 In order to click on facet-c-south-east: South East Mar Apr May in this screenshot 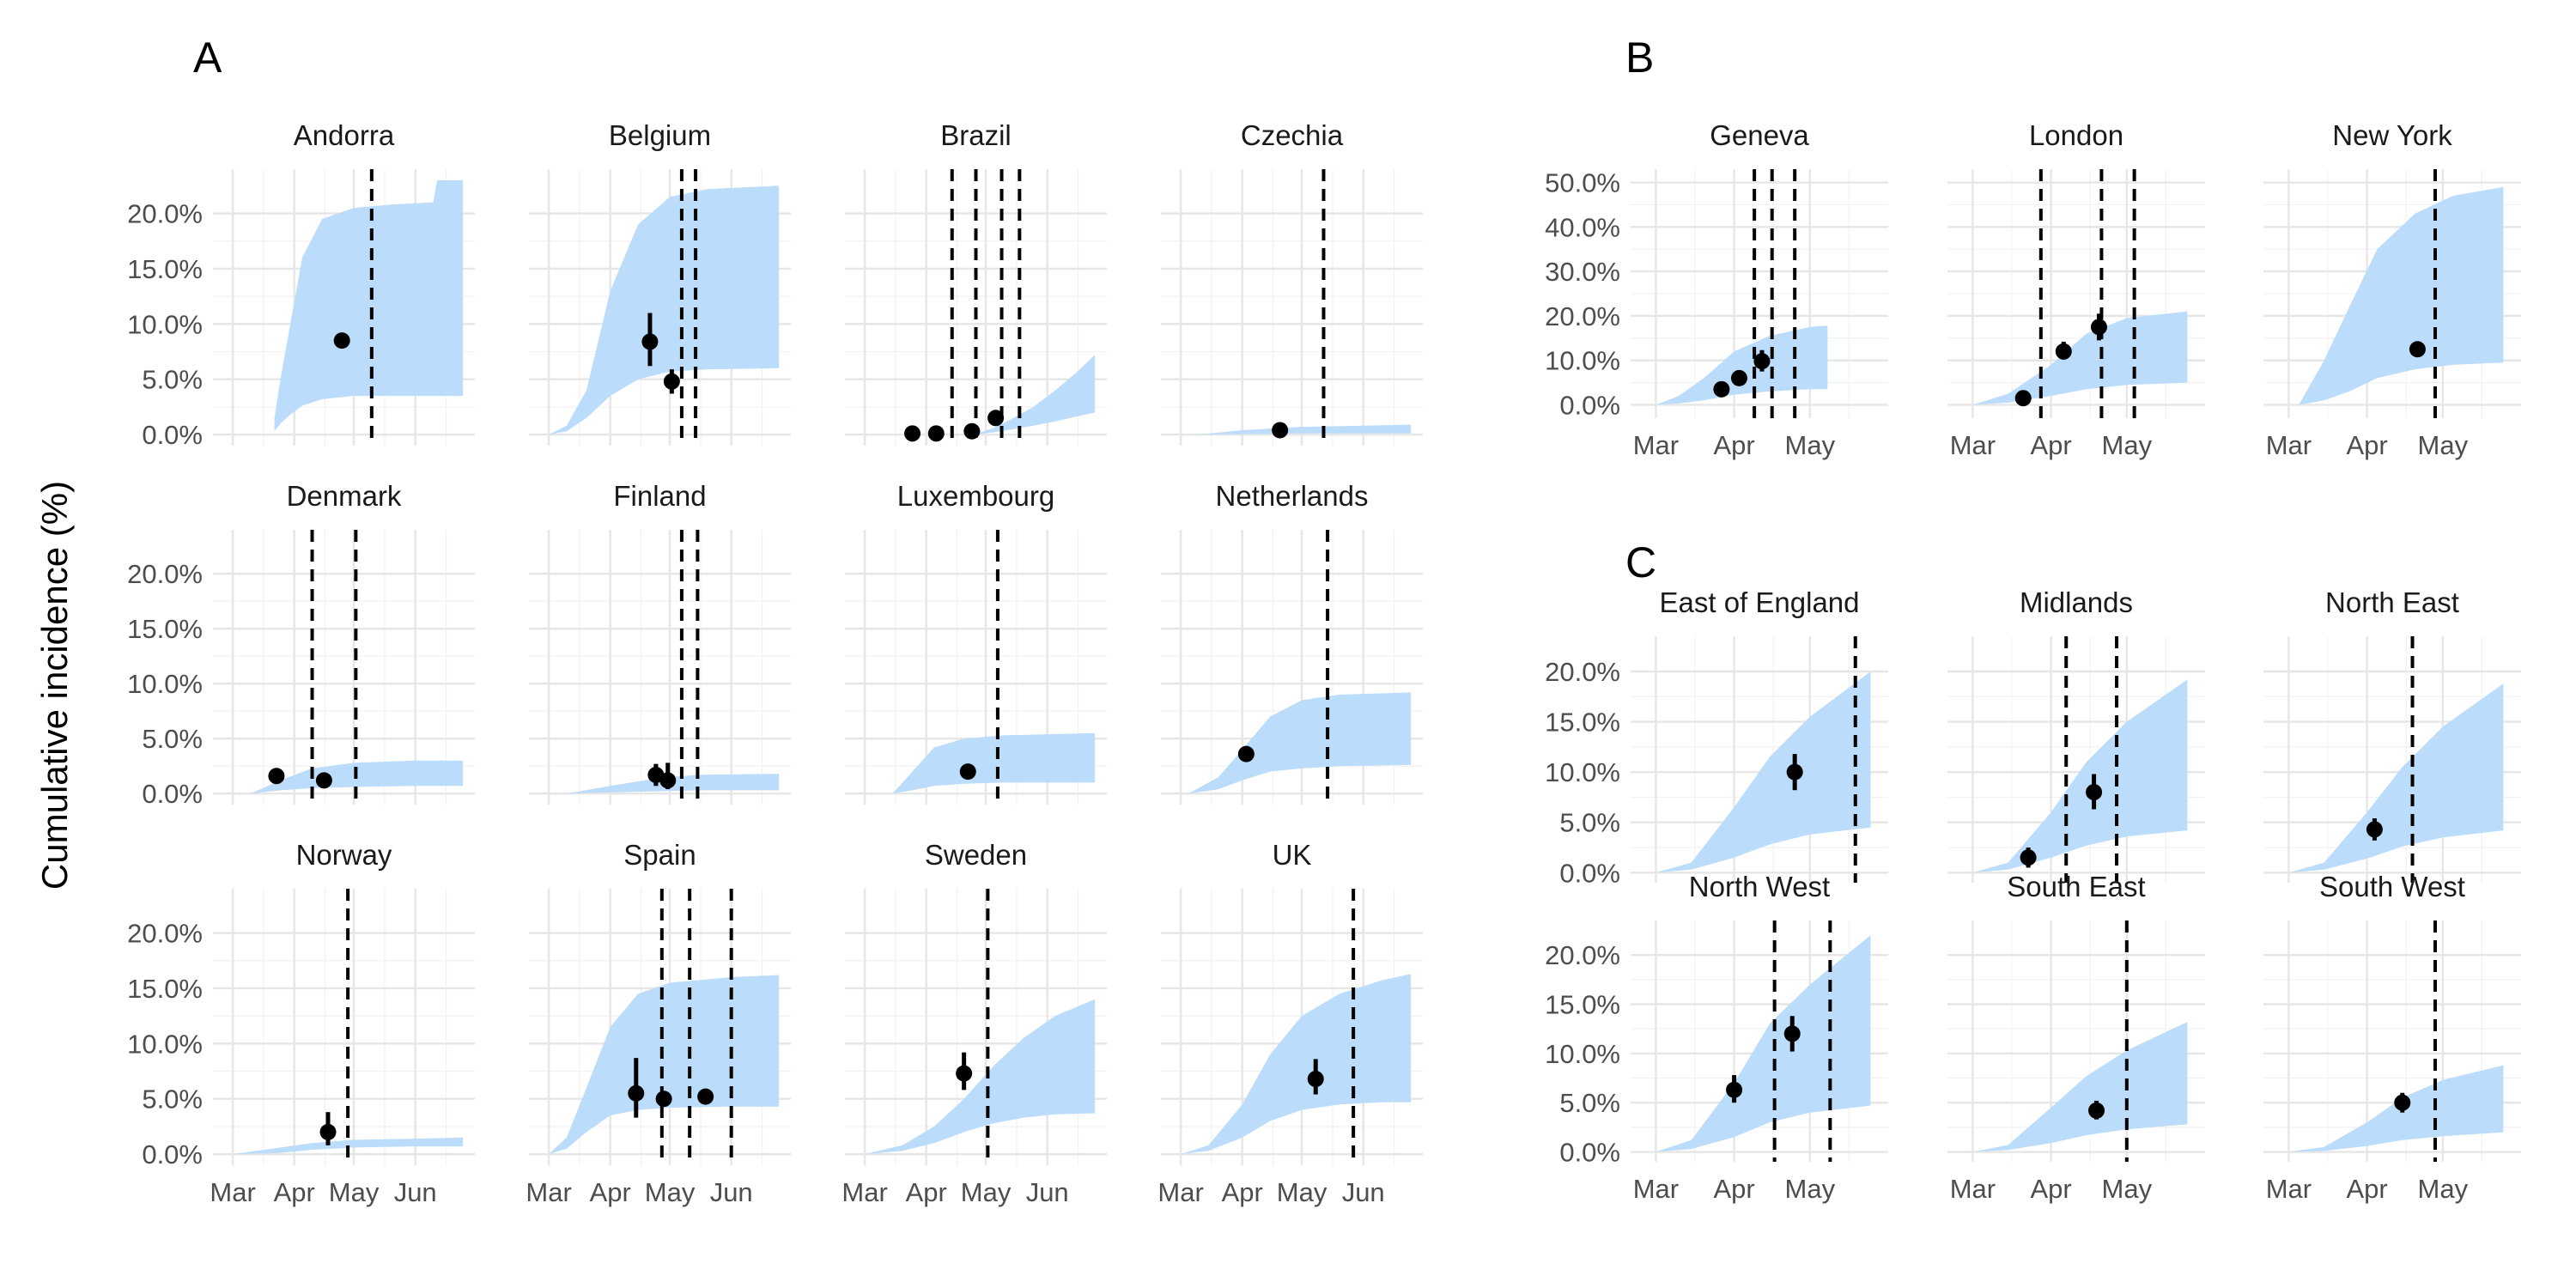, I will do `click(2076, 1038)`.